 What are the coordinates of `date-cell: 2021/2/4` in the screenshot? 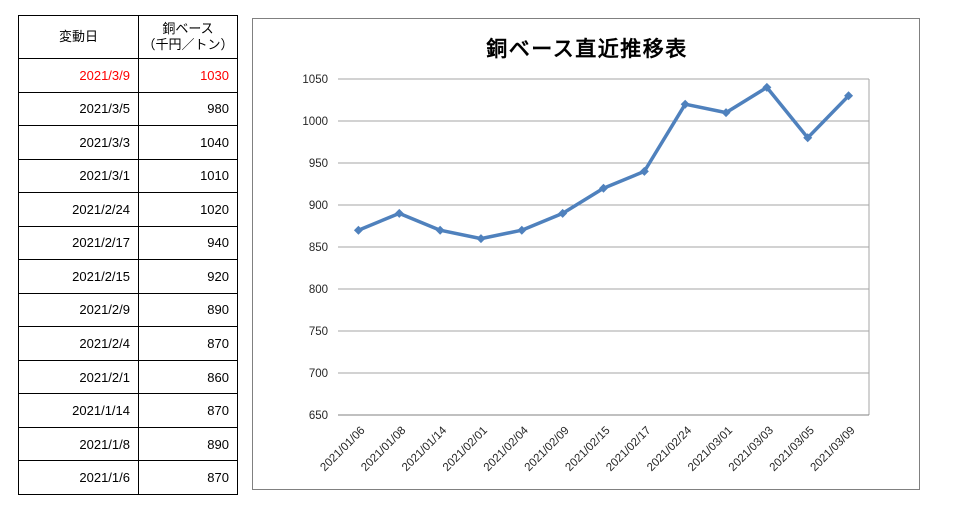 It's located at (78, 343).